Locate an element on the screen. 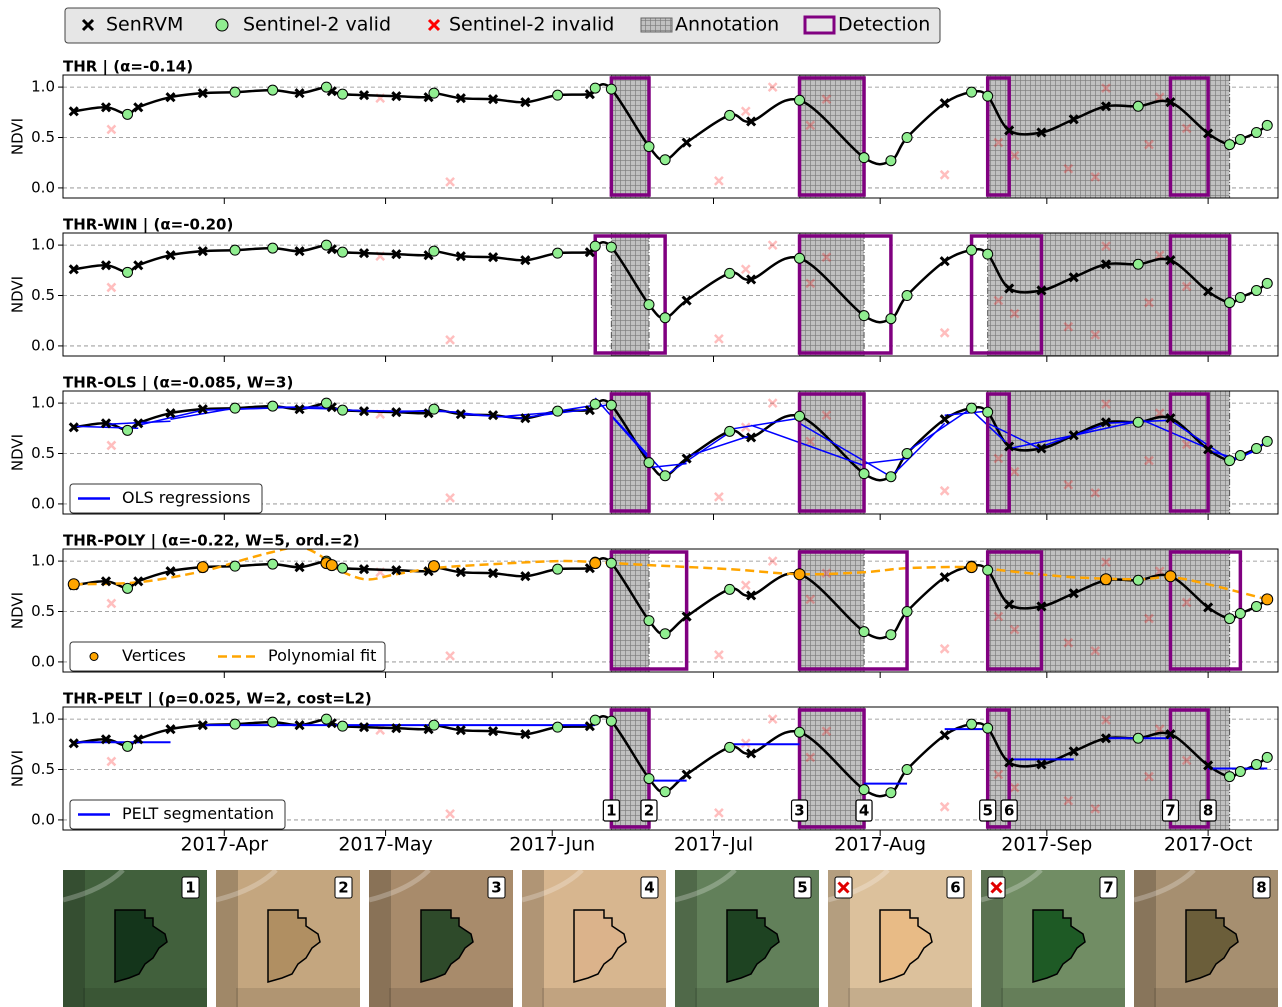 The height and width of the screenshot is (1007, 1282). panel-title: THR-POLY | (α=-0.22, W=5, ord.=2) is located at coordinates (211, 541).